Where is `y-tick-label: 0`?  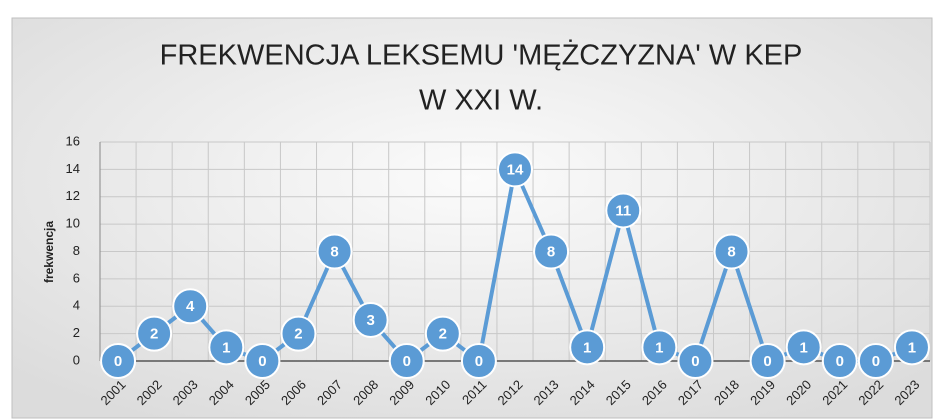 y-tick-label: 0 is located at coordinates (76, 359).